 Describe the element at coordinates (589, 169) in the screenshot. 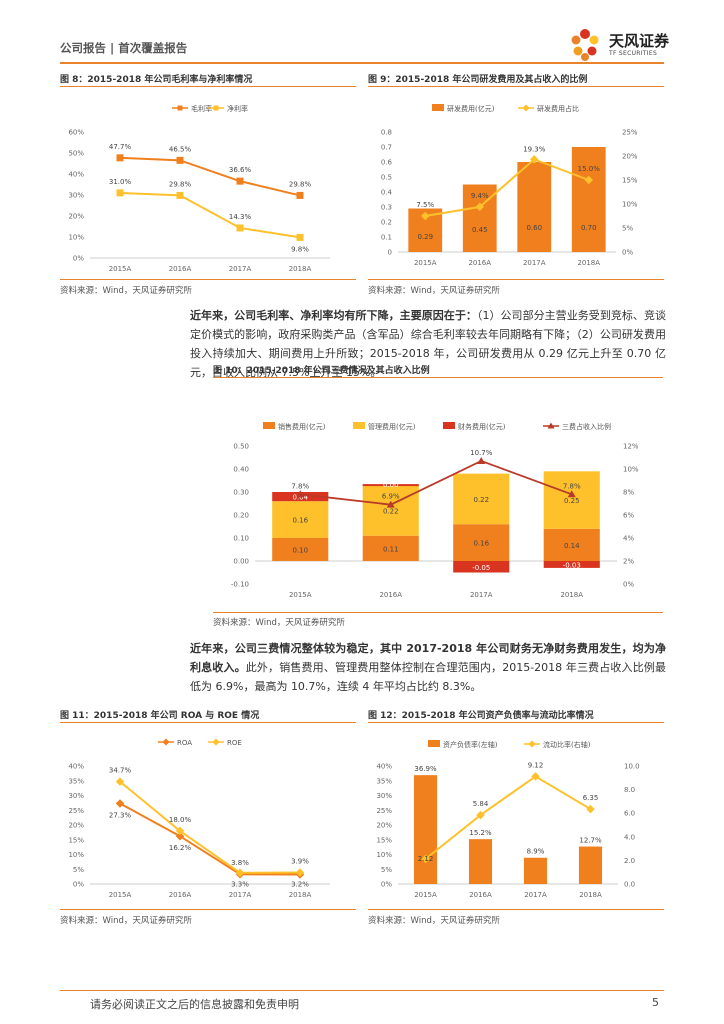

I see `line-value-label: 15.0%` at that location.